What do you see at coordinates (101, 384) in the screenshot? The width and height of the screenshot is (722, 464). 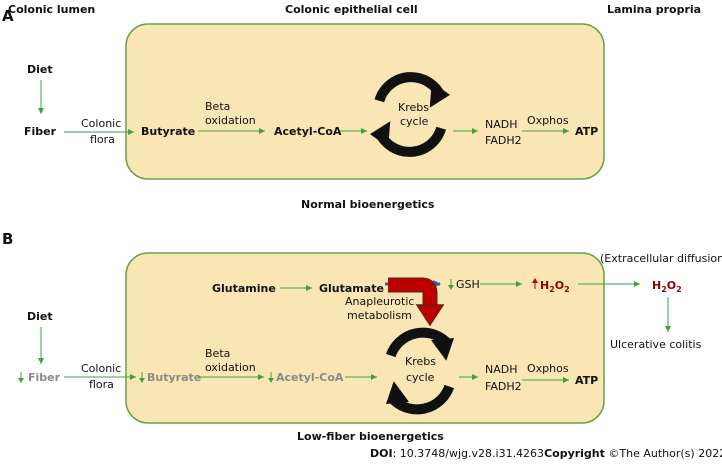 I see `flora-label-b: flora` at bounding box center [101, 384].